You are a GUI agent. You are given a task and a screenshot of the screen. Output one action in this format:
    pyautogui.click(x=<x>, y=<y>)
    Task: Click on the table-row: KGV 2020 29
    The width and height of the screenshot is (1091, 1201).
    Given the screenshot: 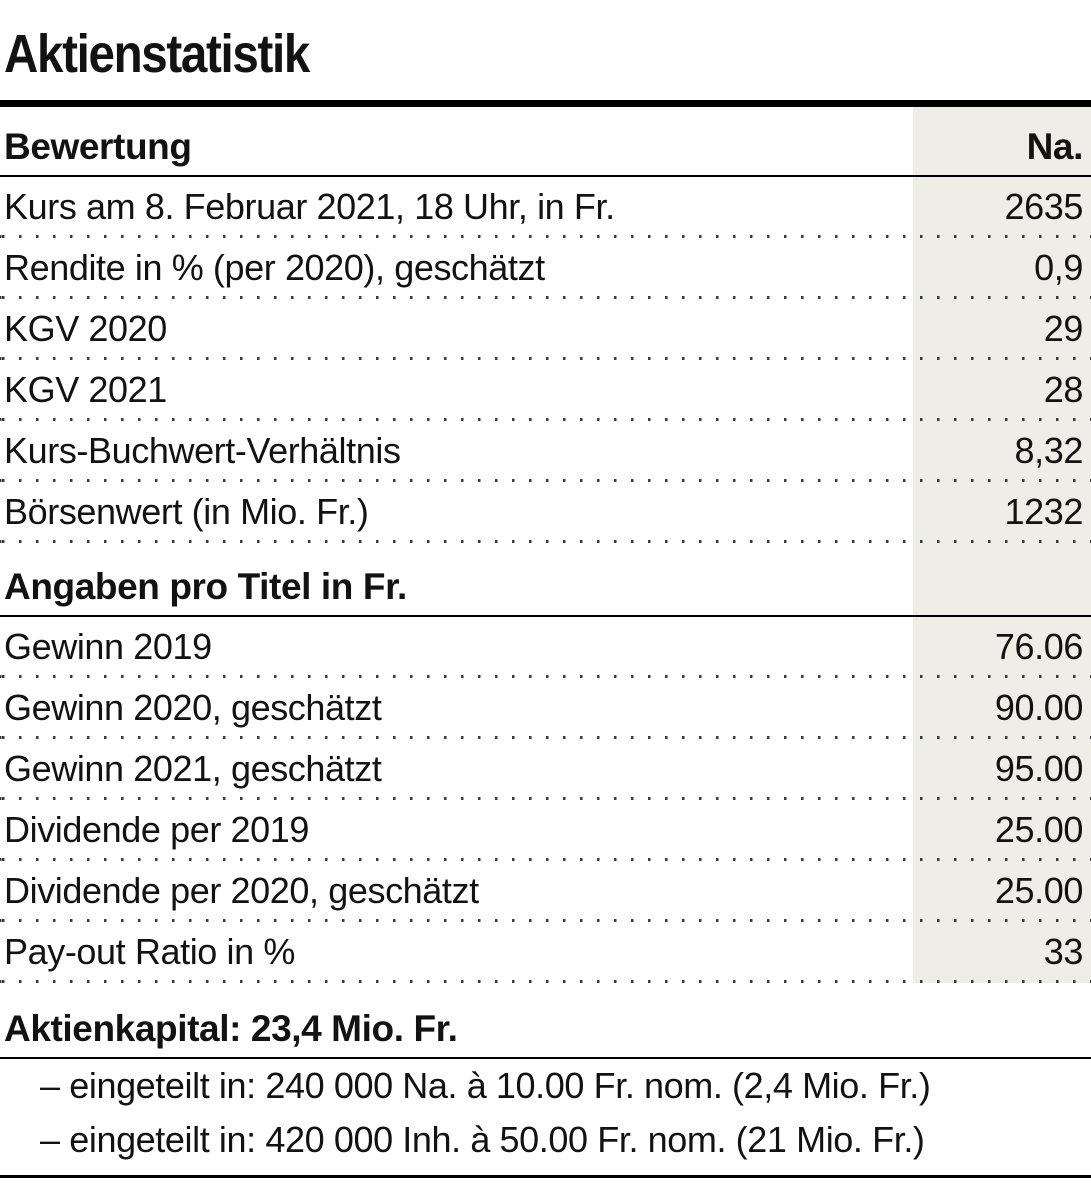 What is the action you would take?
    pyautogui.click(x=545, y=328)
    